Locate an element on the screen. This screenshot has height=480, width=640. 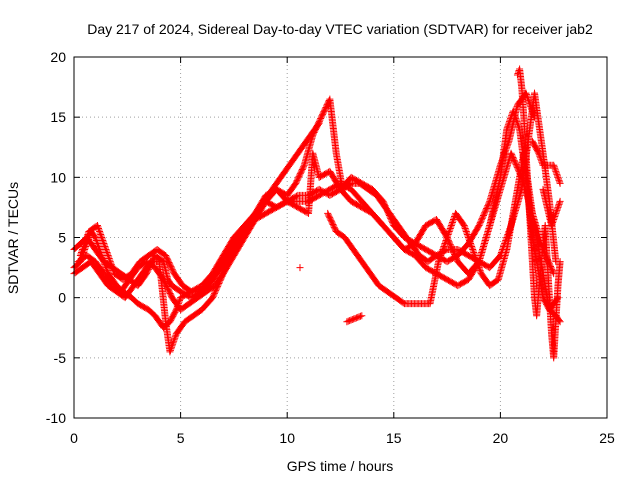
x-tick-label: 10 is located at coordinates (287, 438).